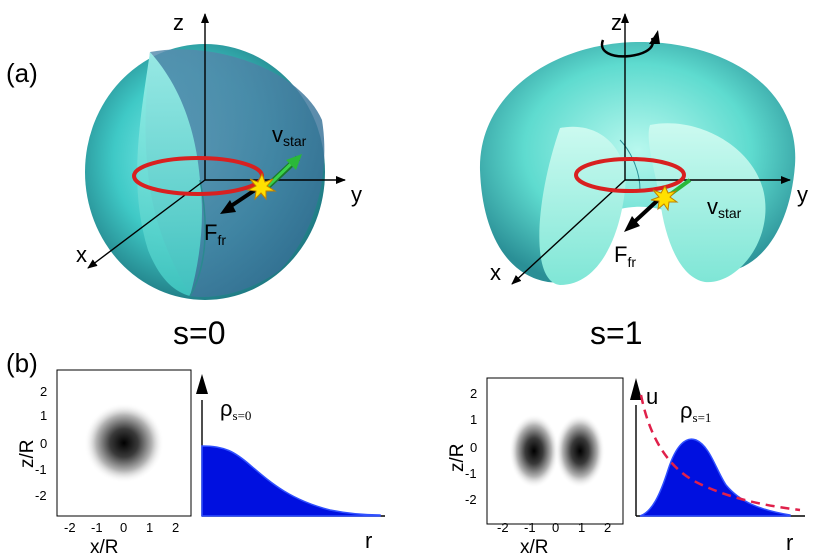  Describe the element at coordinates (625, 256) in the screenshot. I see `f-label-right: Ffr` at that location.